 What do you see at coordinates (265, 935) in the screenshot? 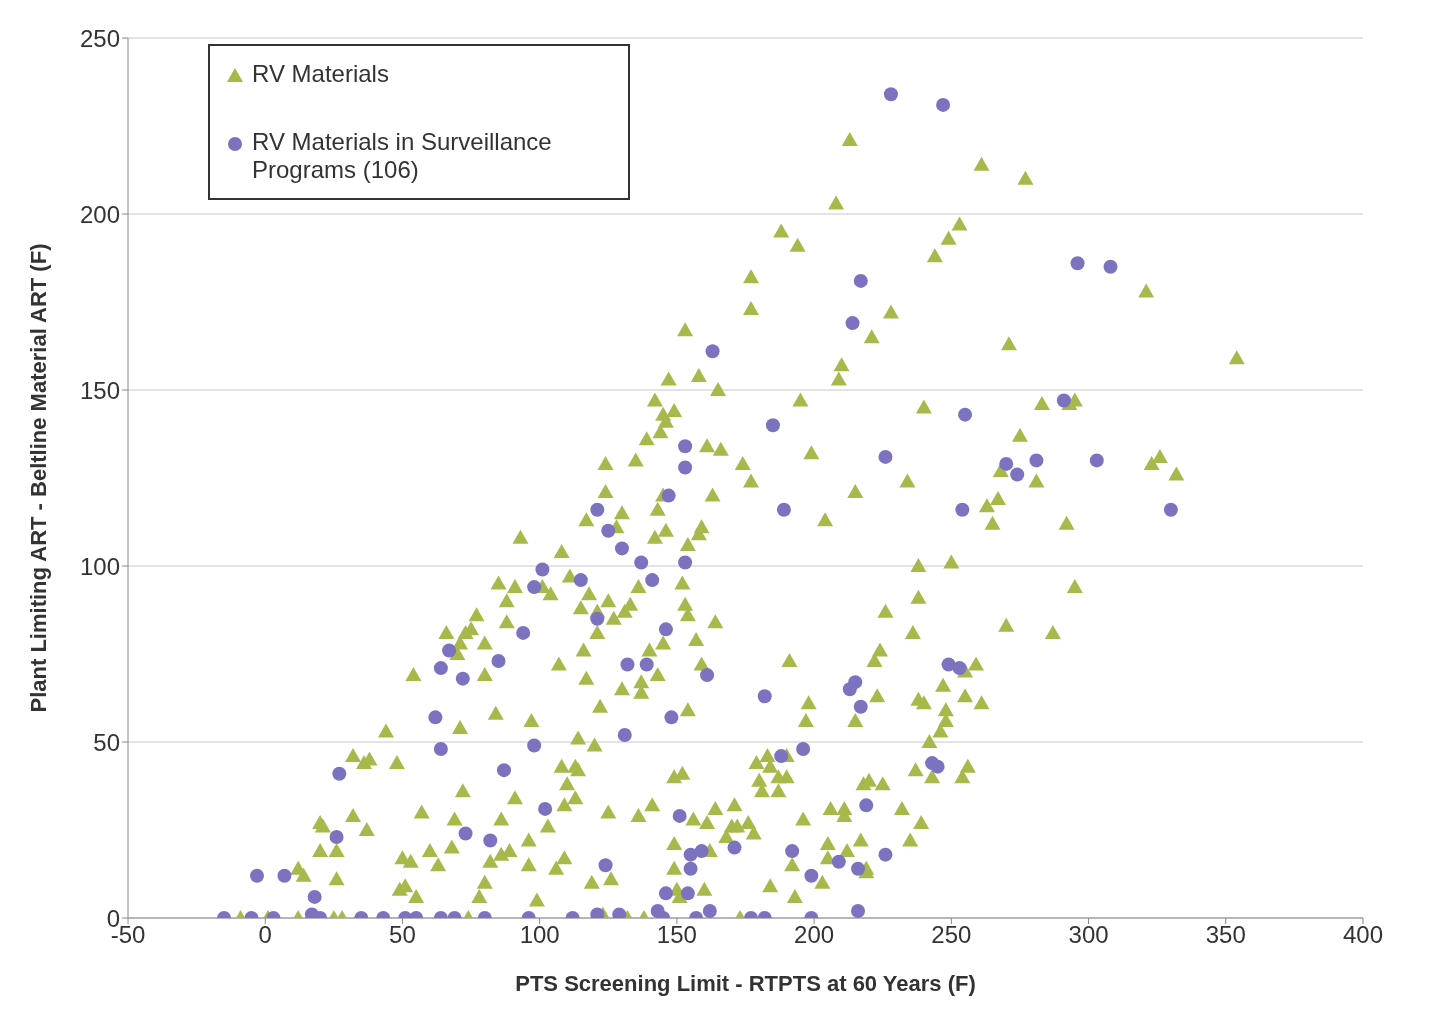
I see `x-tick-label: 0` at bounding box center [265, 935].